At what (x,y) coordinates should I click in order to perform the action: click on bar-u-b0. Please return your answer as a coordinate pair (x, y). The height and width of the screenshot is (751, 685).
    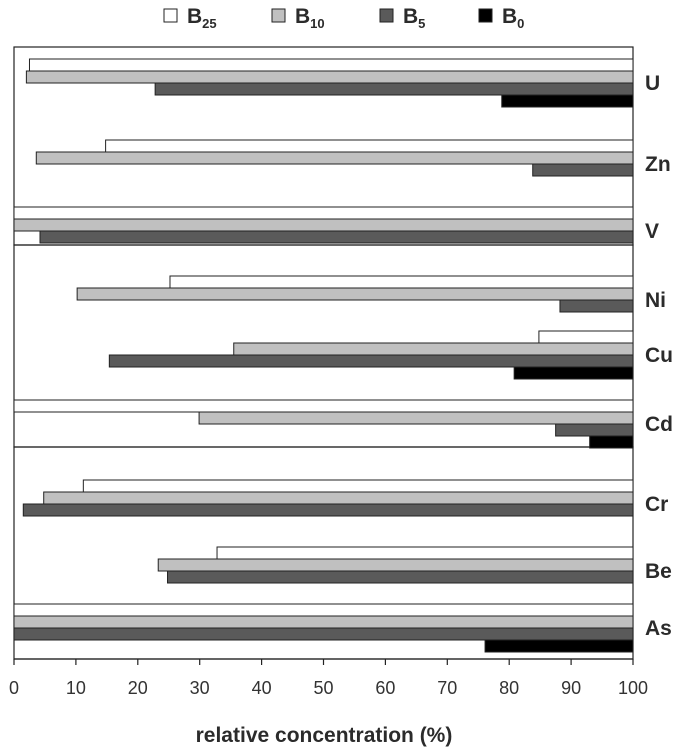
    Looking at the image, I should click on (567, 101).